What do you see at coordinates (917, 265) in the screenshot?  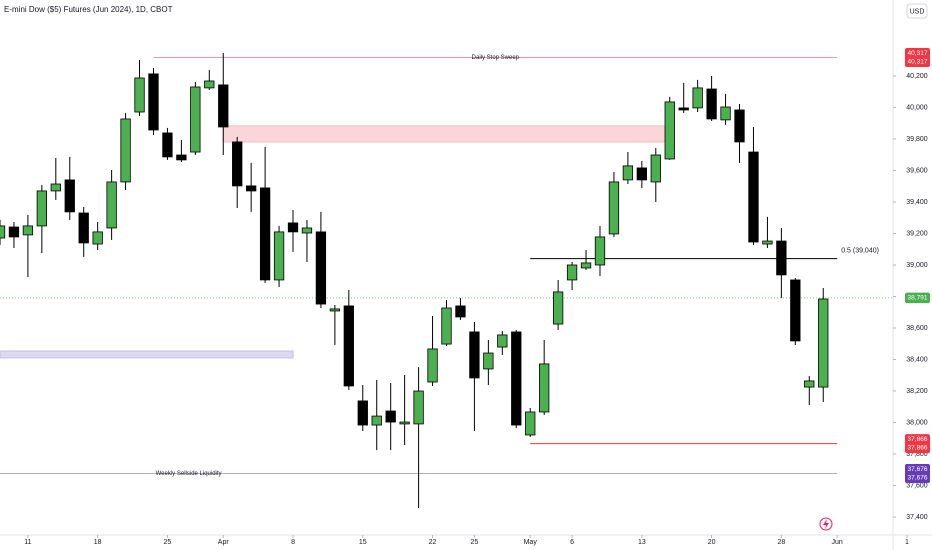 I see `y-tick-label: 39,000` at bounding box center [917, 265].